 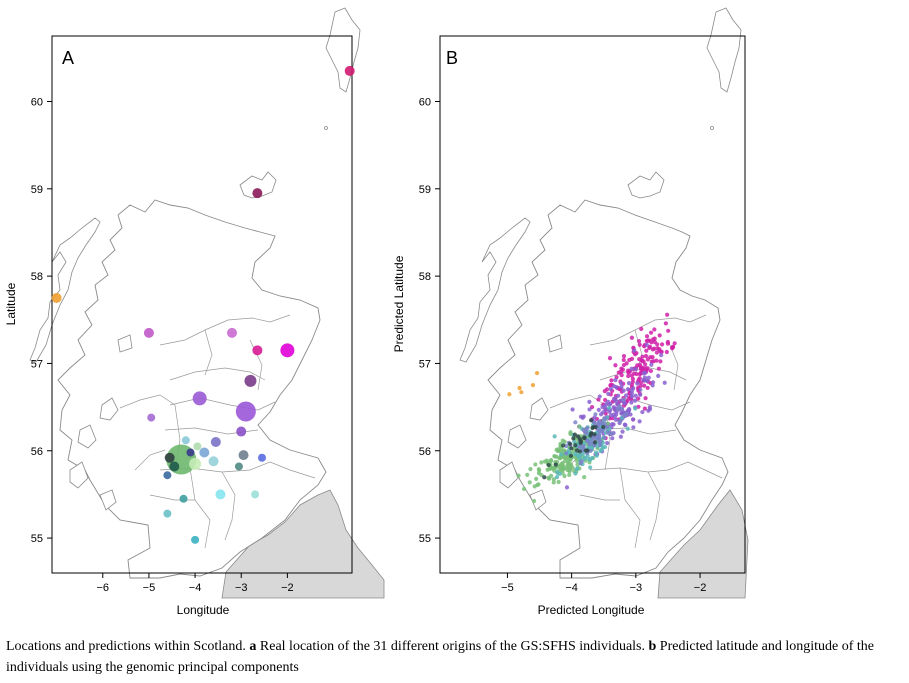 I want to click on x-tick-label: −3, so click(x=636, y=588).